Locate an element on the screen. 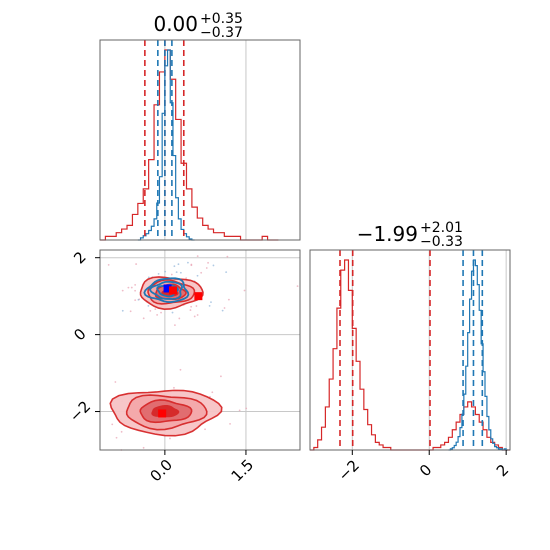 The image size is (550, 550). scatter-xtick-label: 1.5 is located at coordinates (243, 471).